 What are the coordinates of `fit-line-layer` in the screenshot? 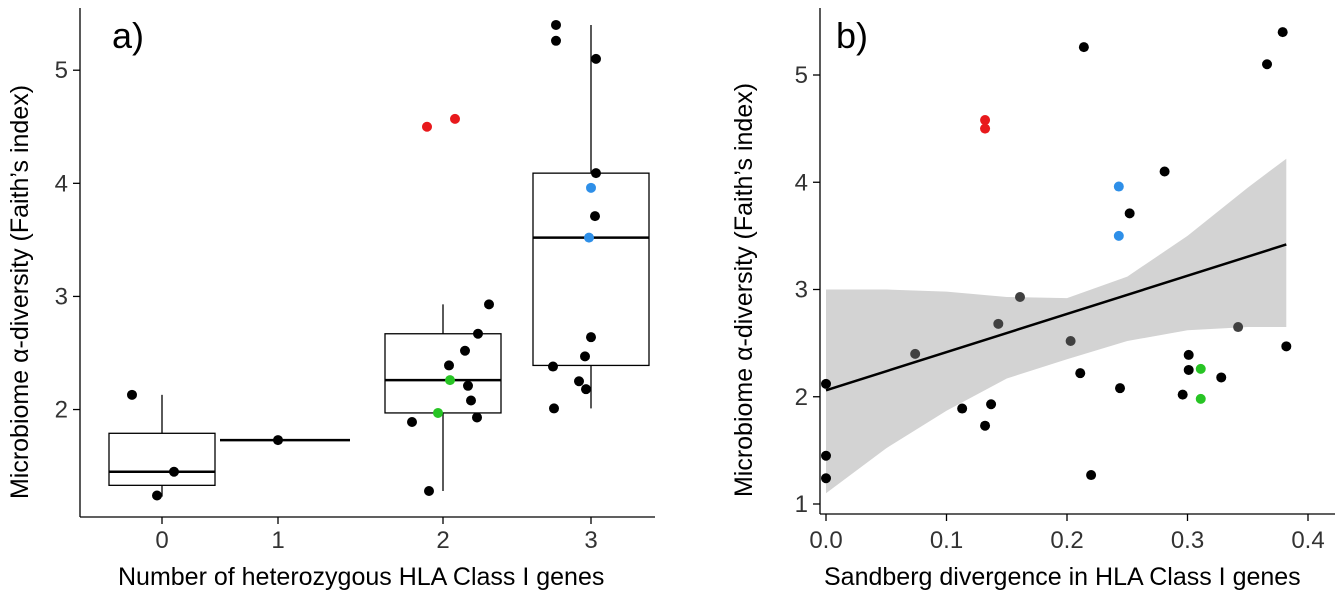 It's located at (1056, 317).